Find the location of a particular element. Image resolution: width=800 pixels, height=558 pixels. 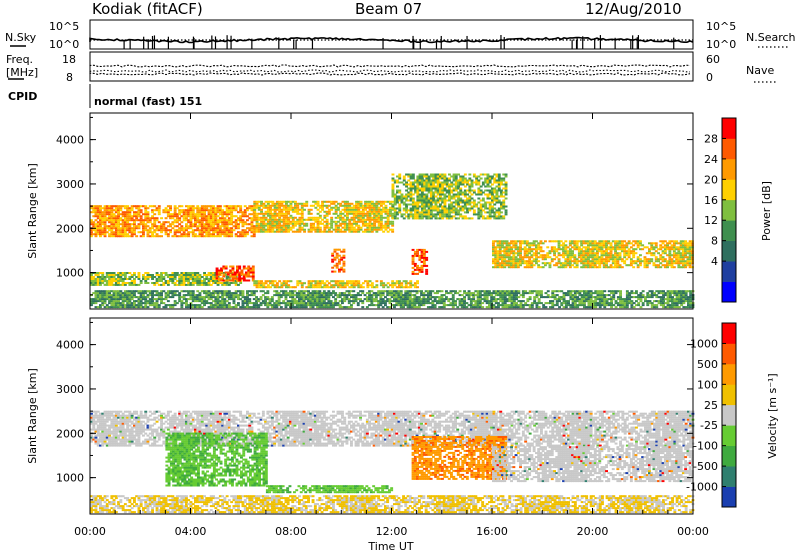

velocity-ylabel: Slant Range [km] is located at coordinates (32, 416).